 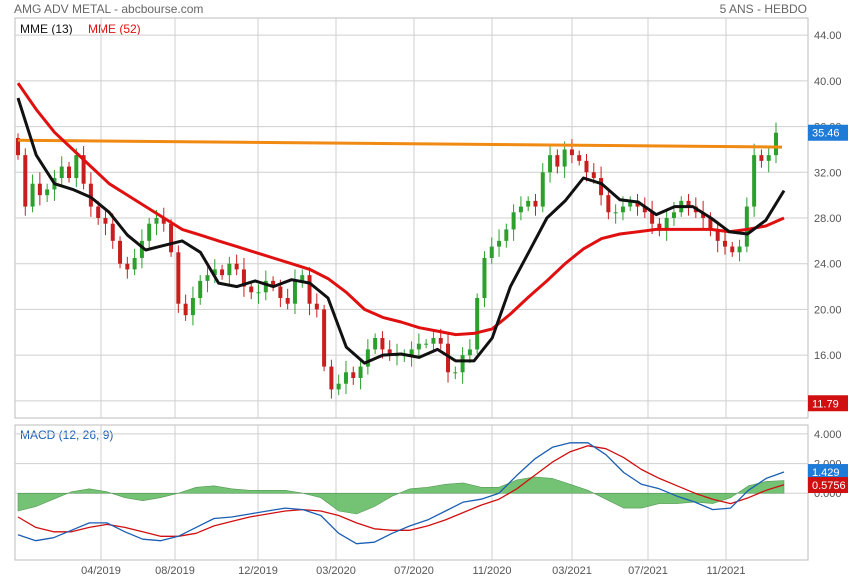 I want to click on chart-header-title: AMG ADV METAL - abcbourse.com, so click(x=109, y=9).